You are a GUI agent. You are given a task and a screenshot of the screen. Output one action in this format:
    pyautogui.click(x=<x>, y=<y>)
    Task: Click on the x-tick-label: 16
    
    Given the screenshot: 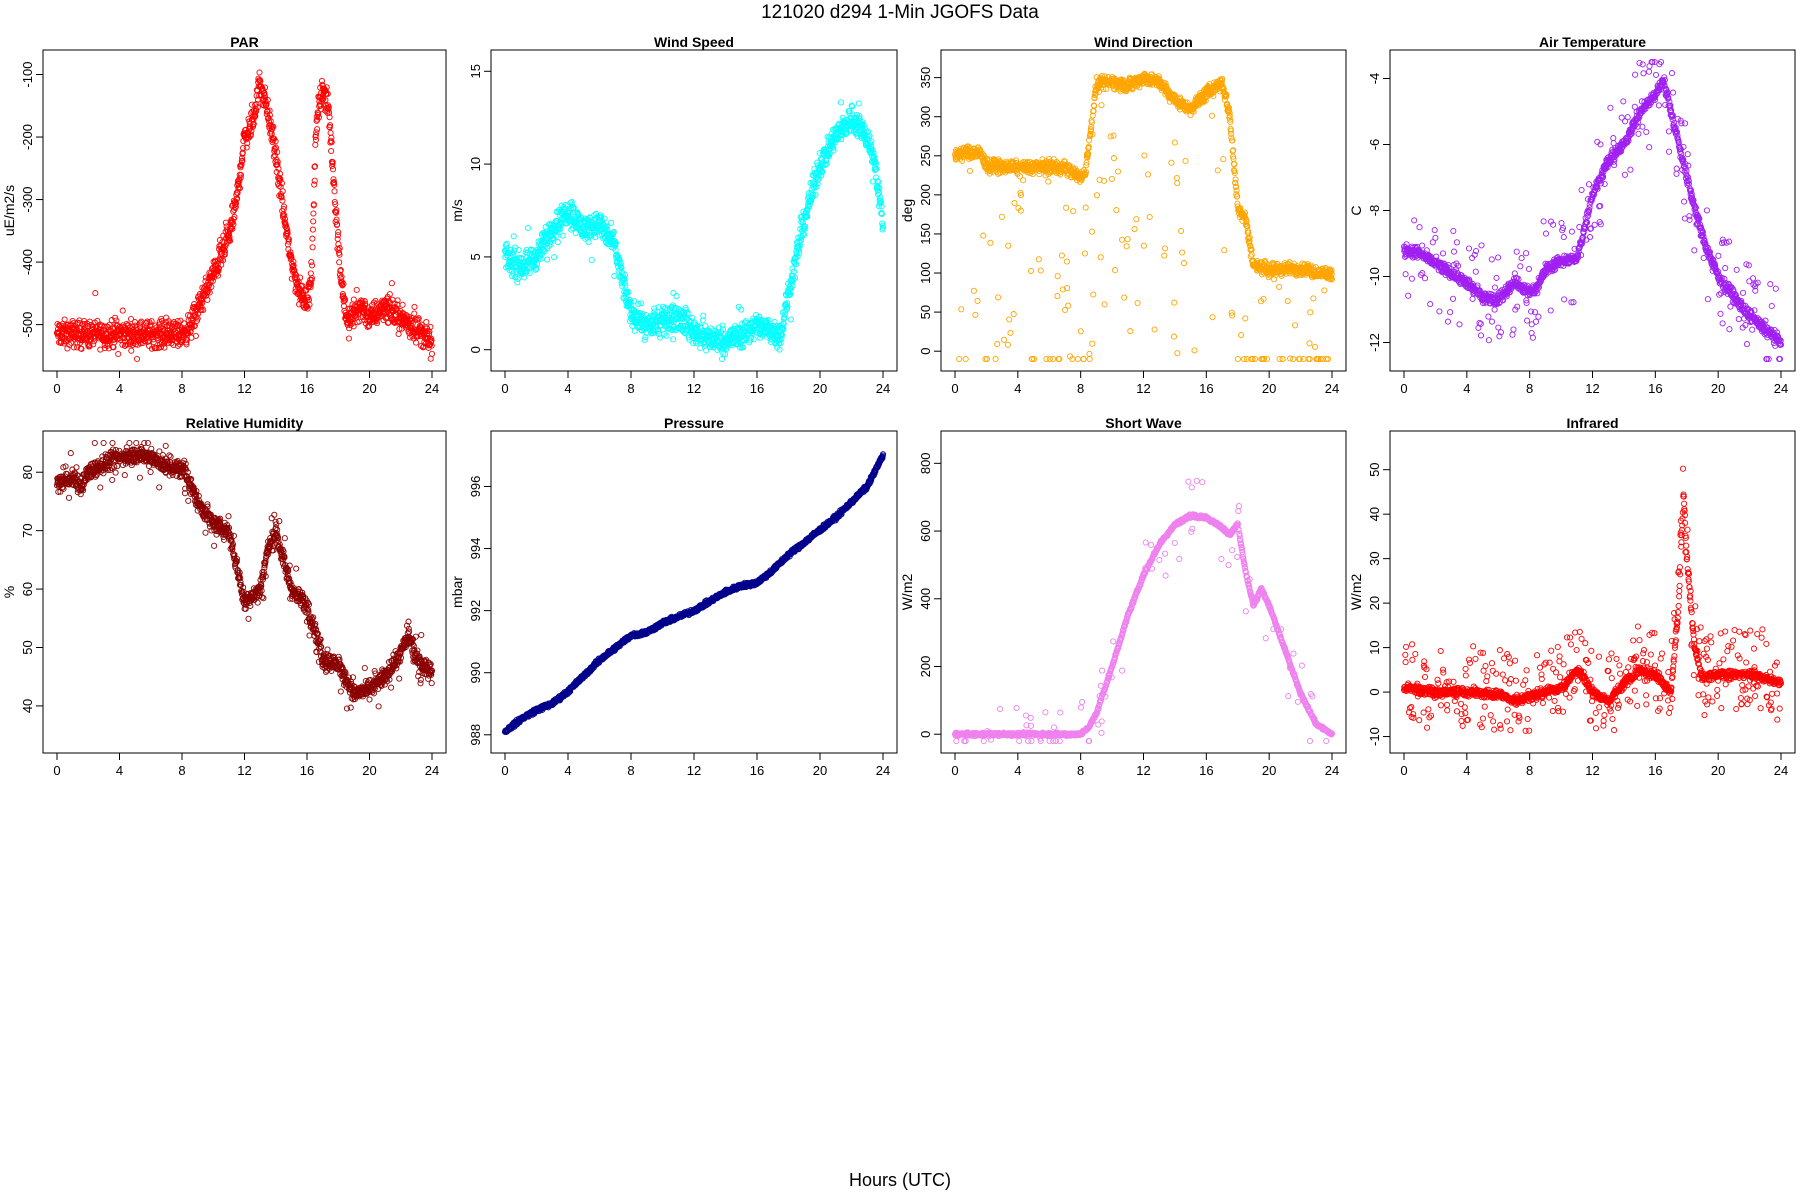 What is the action you would take?
    pyautogui.click(x=1206, y=388)
    